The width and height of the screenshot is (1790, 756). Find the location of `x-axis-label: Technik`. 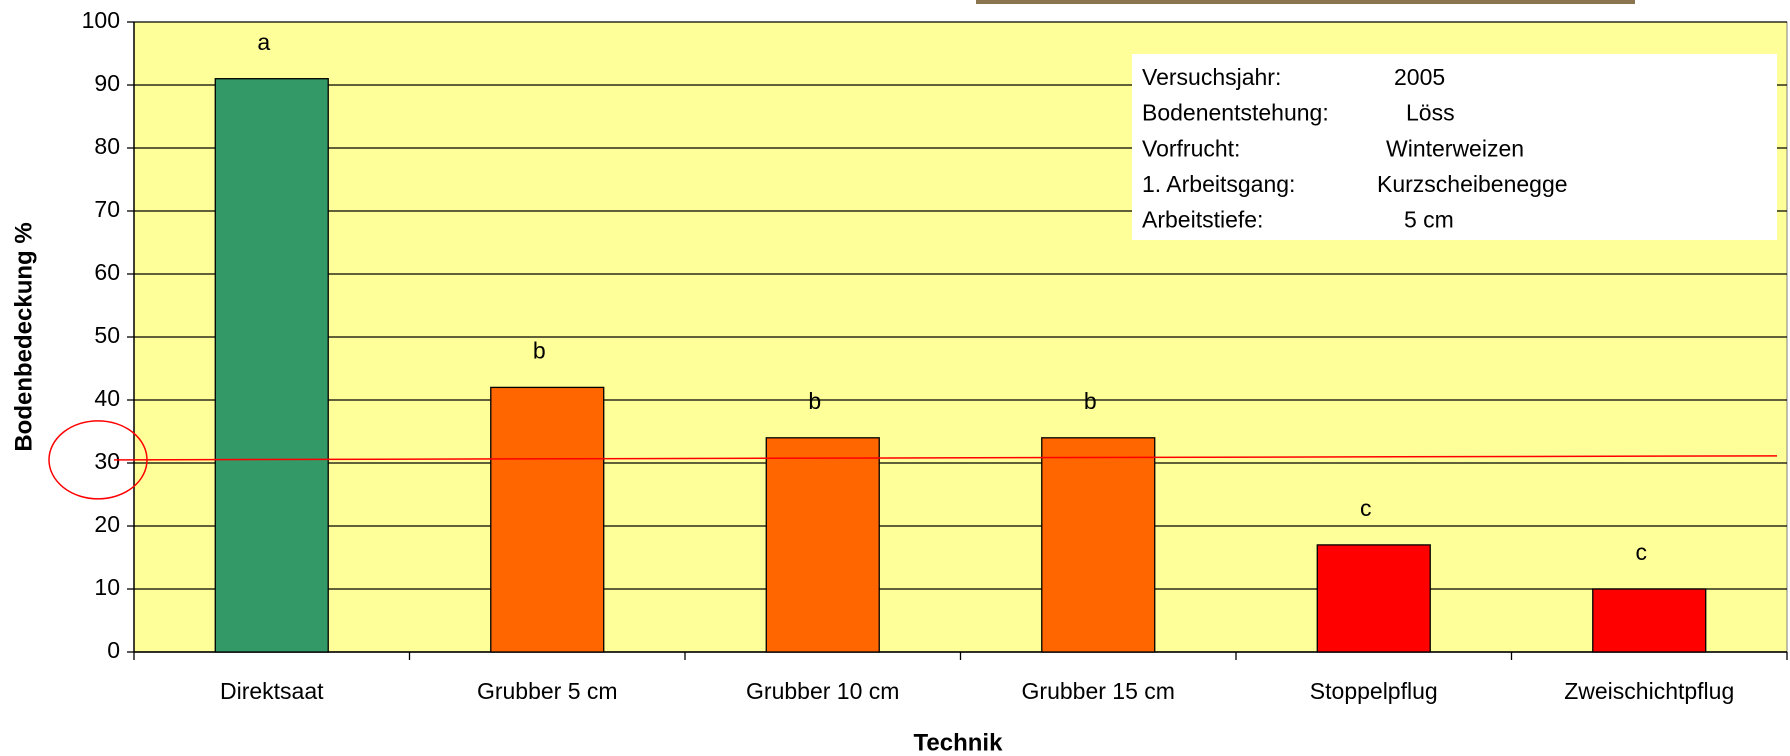

x-axis-label: Technik is located at coordinates (959, 742).